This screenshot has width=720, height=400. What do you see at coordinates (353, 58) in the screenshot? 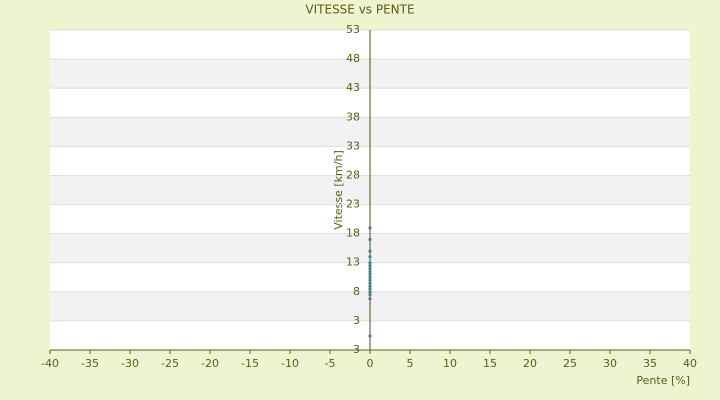
I see `y-tick-label: 48` at bounding box center [353, 58].